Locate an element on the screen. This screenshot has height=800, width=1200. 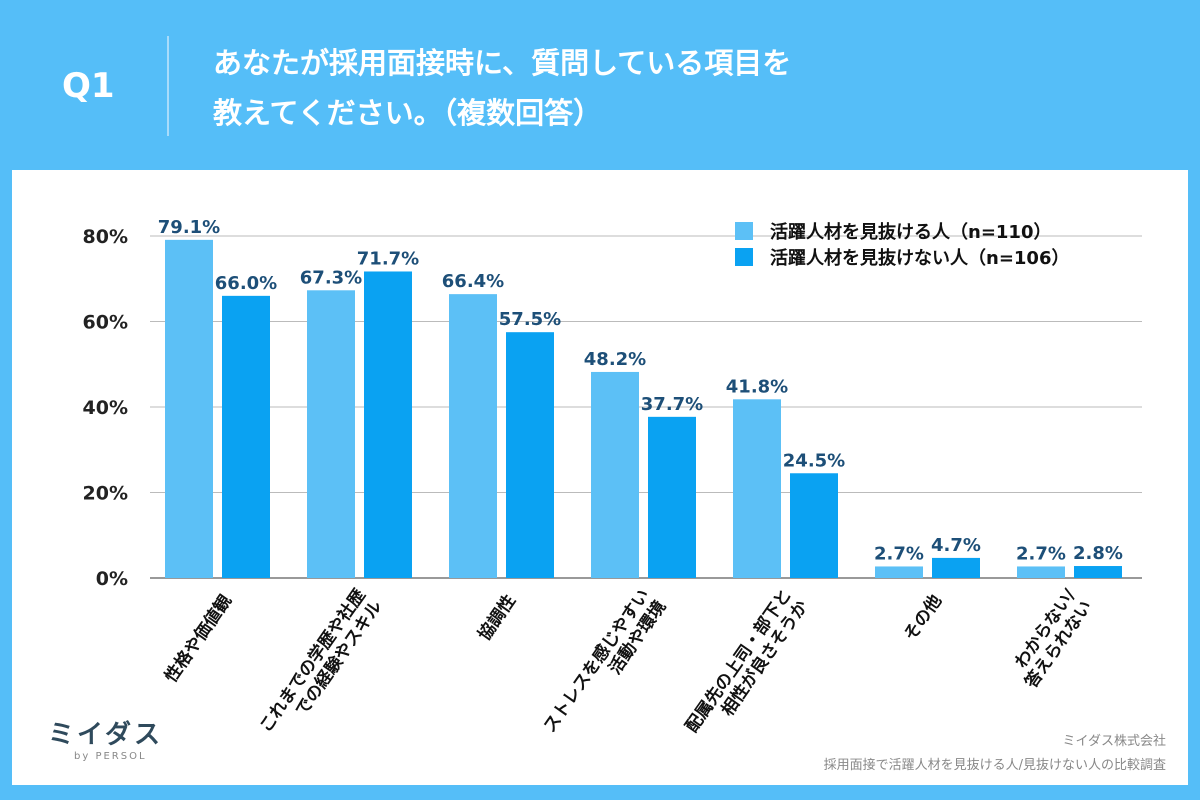
data-label: 67.3% is located at coordinates (331, 277).